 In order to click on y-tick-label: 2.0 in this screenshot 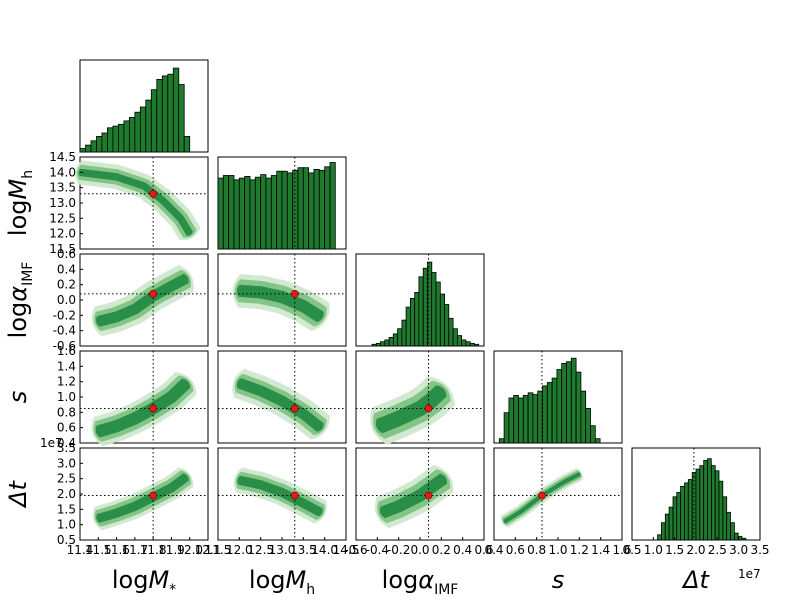, I will do `click(66, 494)`.